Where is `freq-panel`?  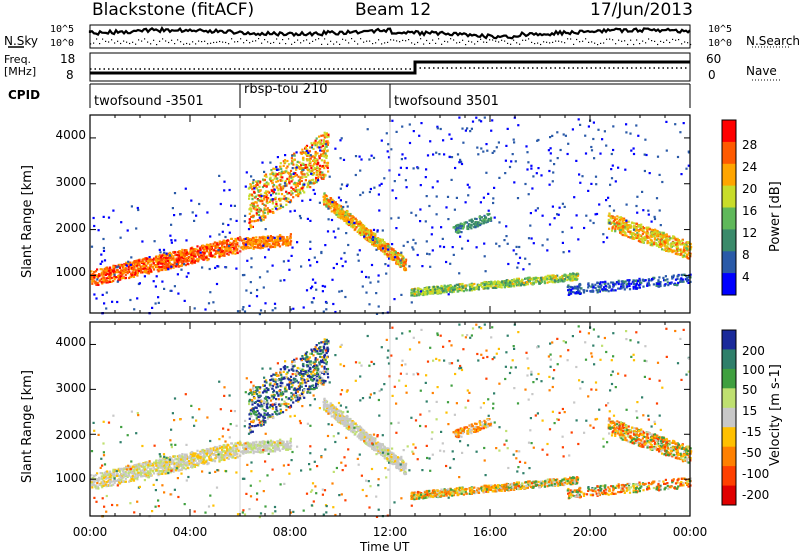 freq-panel is located at coordinates (434, 67).